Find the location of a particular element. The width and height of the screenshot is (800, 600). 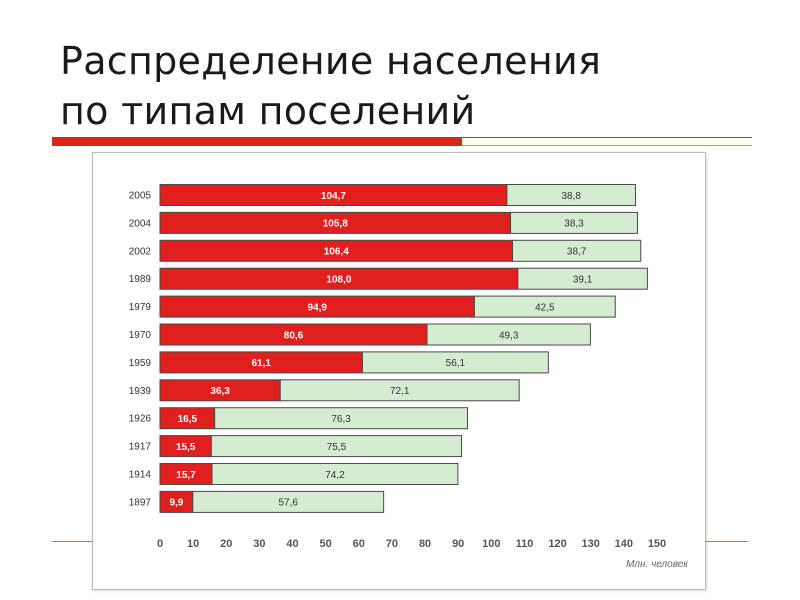

data-label: 42,5 is located at coordinates (545, 307).